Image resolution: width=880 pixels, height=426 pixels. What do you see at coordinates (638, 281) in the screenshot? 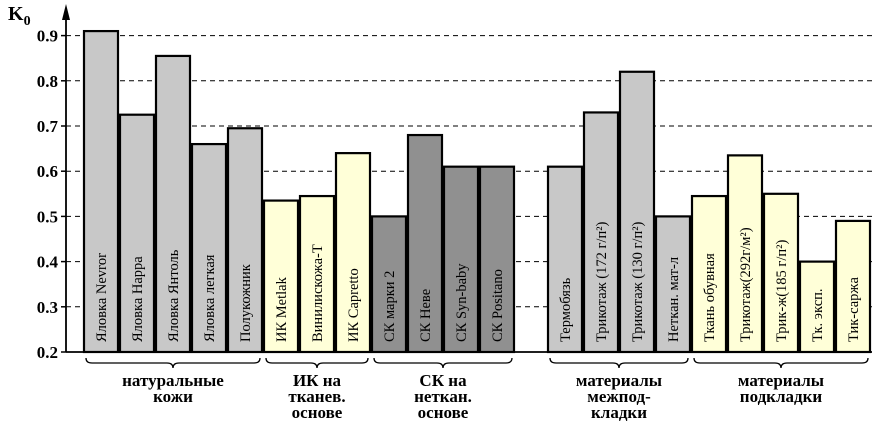
I see `bar-label: Трикотаж (130 г/п²)` at bounding box center [638, 281].